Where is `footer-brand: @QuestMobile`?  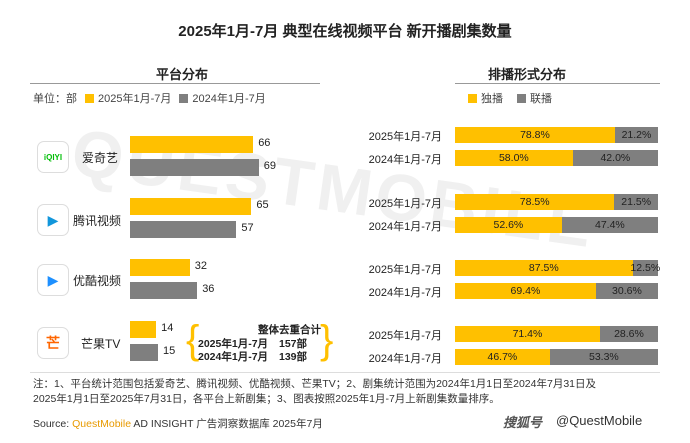 footer-brand: @QuestMobile is located at coordinates (599, 420).